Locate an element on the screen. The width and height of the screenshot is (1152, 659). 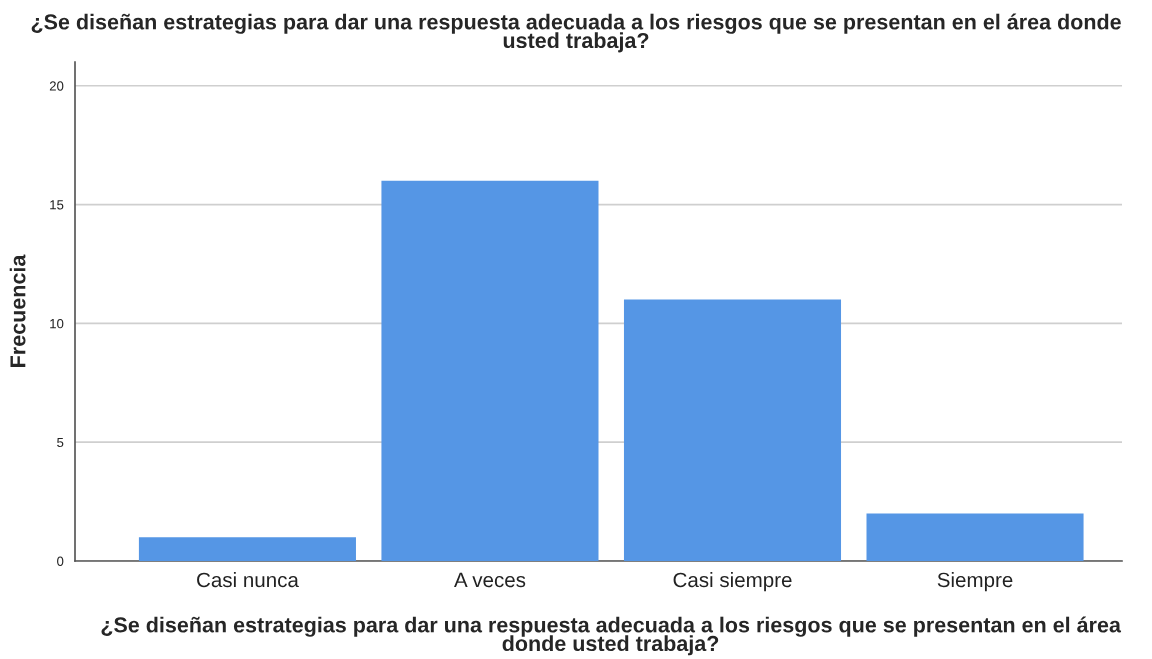
x-tick-label: Siempre is located at coordinates (975, 582).